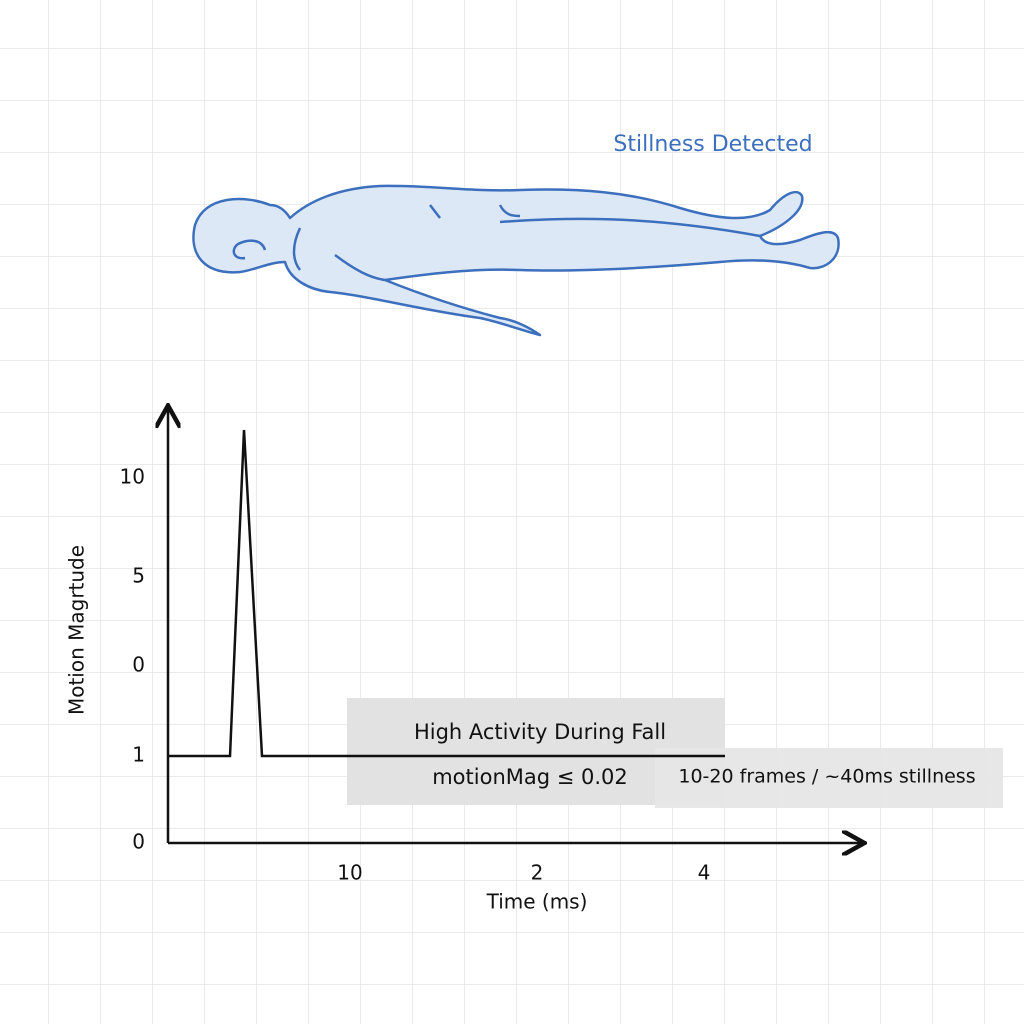 Image resolution: width=1024 pixels, height=1024 pixels. I want to click on x-tick-label: 4, so click(704, 873).